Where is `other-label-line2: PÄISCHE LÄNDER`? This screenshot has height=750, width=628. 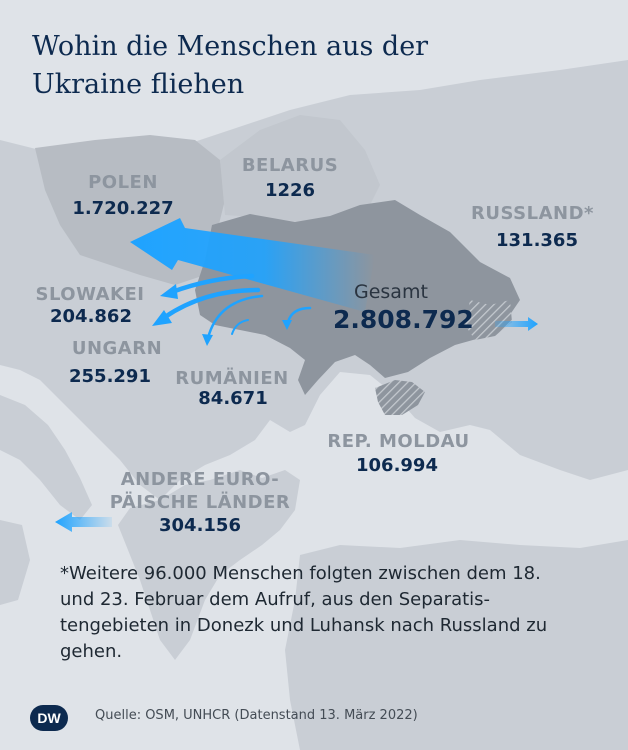 other-label-line2: PÄISCHE LÄNDER is located at coordinates (200, 502).